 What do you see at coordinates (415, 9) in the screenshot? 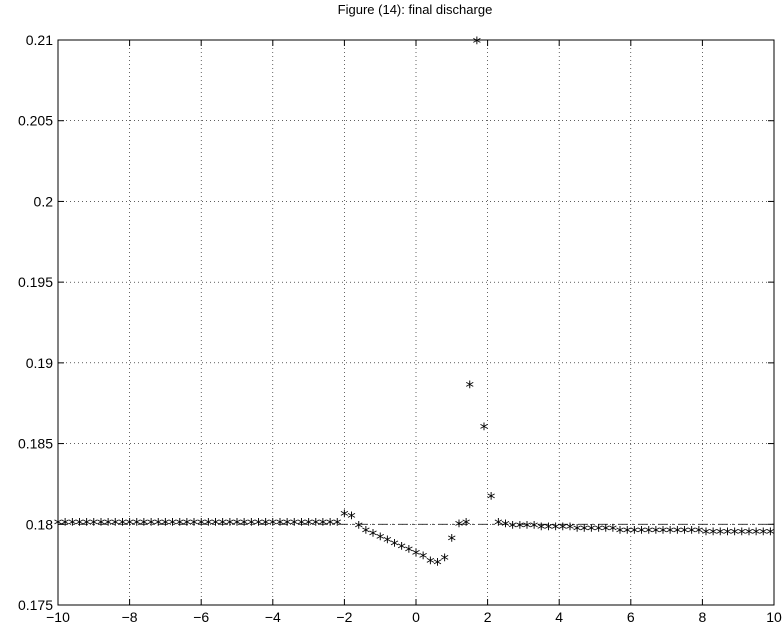
I see `chart-title: Figure (14): final discharge` at bounding box center [415, 9].